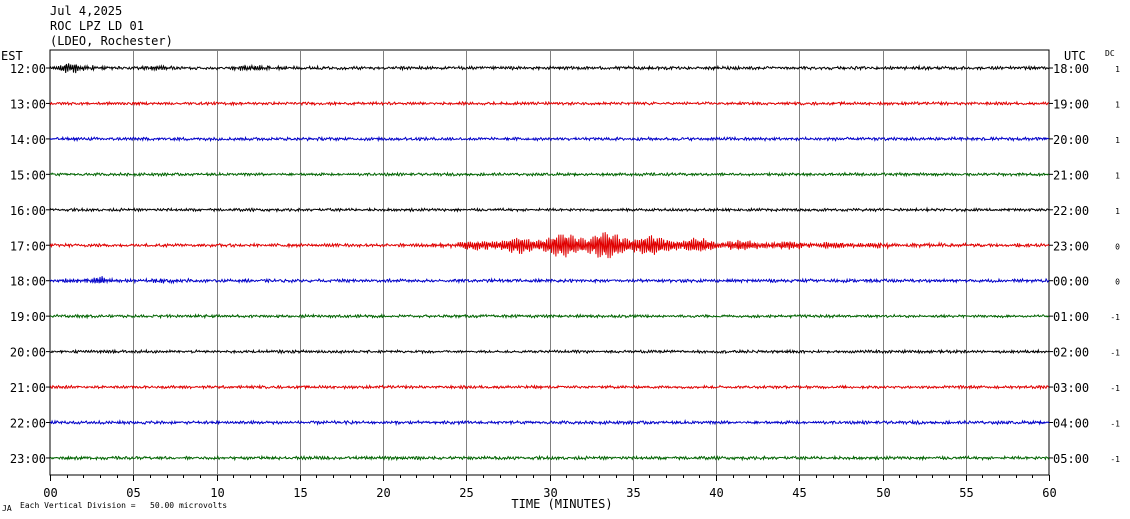 The image size is (1130, 519). I want to click on dc-column-label: DC, so click(1110, 53).